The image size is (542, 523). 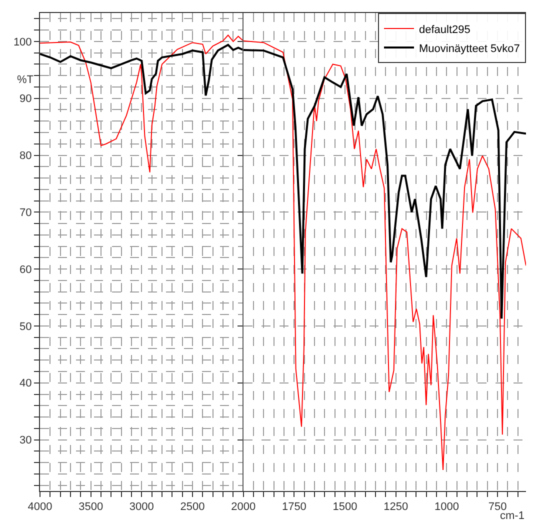 What do you see at coordinates (26, 326) in the screenshot?
I see `y-tick-label: 50` at bounding box center [26, 326].